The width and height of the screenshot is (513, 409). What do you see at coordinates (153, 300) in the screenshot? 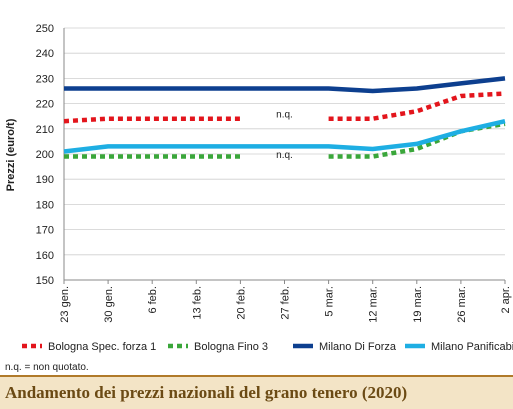
I see `x-tick-label: 6 feb.` at bounding box center [153, 300].